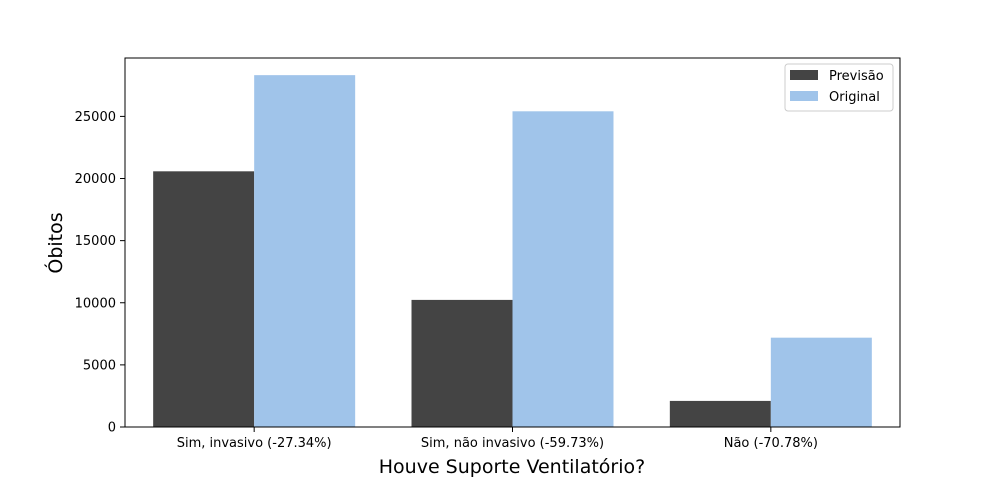  Describe the element at coordinates (804, 96) in the screenshot. I see `legend-swatch-original` at that location.